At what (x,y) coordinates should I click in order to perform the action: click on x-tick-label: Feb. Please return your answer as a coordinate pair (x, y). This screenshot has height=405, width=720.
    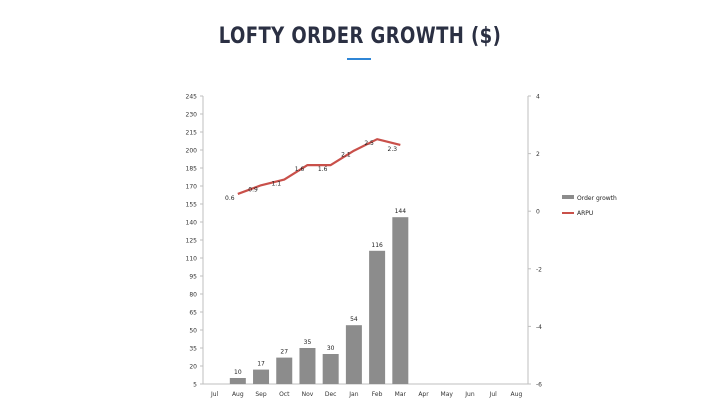
    Looking at the image, I should click on (377, 394).